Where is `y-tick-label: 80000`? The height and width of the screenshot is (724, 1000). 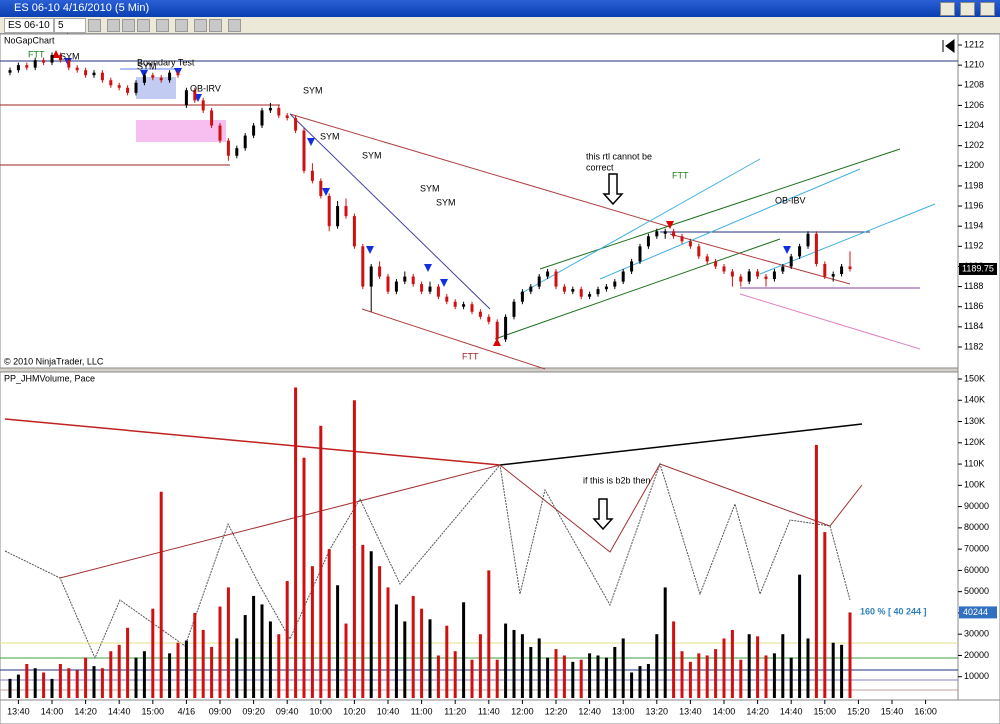 y-tick-label: 80000 is located at coordinates (976, 527).